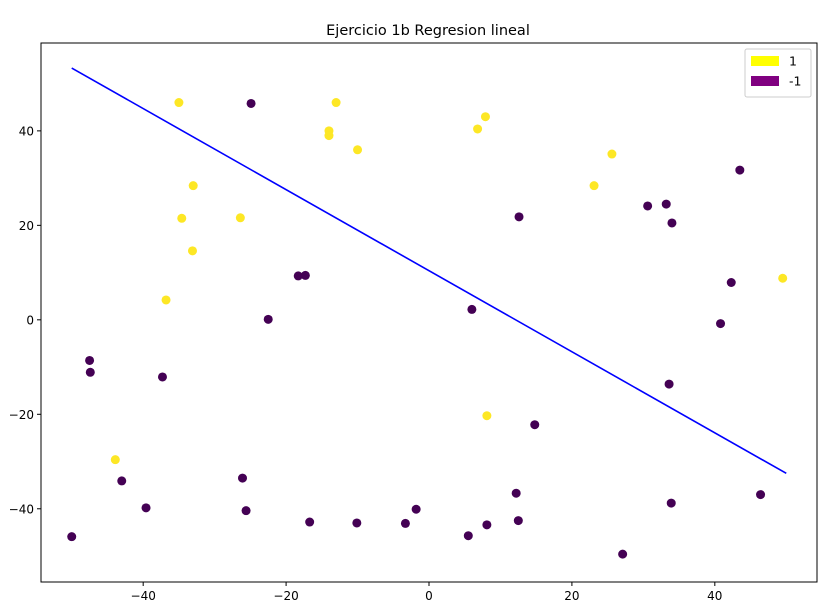 Image resolution: width=831 pixels, height=609 pixels. What do you see at coordinates (21, 415) in the screenshot?
I see `y-tick-label: −20` at bounding box center [21, 415].